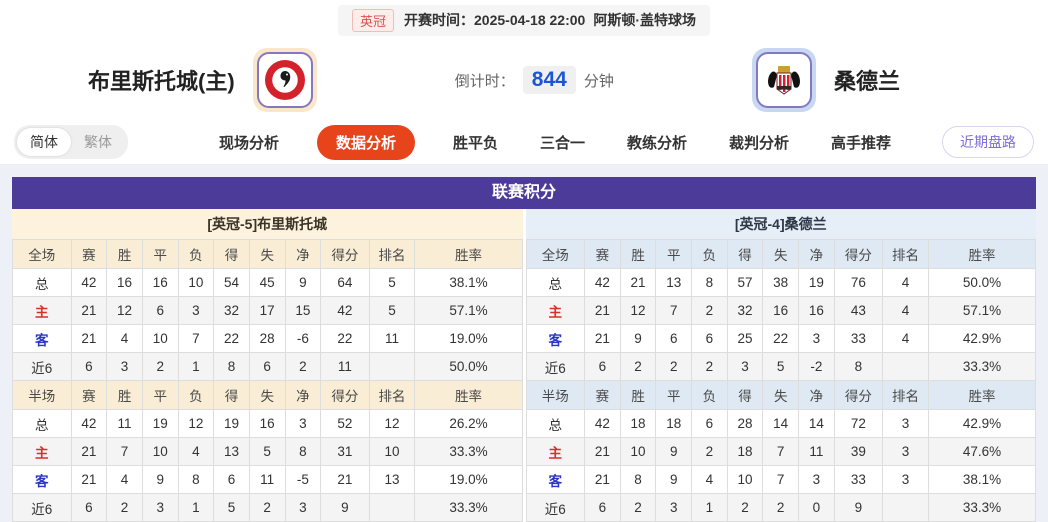  Describe the element at coordinates (44, 142) in the screenshot. I see `lang-simplified-button: 简体` at that location.